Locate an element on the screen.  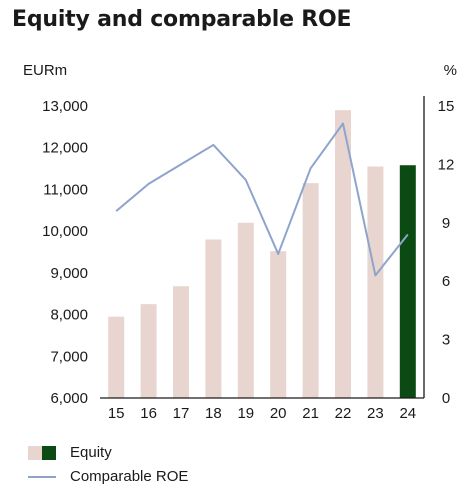
legend-item-equity: Equity is located at coordinates (70, 452).